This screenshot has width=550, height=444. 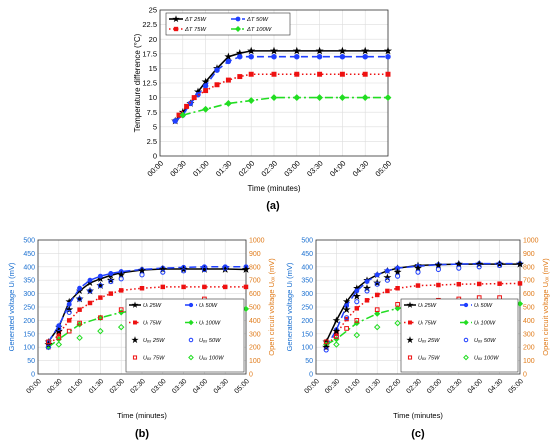 What do you see at coordinates (289, 306) in the screenshot?
I see `panel-c-ylabel: Generated voltage Uₗ (mV)` at bounding box center [289, 306].